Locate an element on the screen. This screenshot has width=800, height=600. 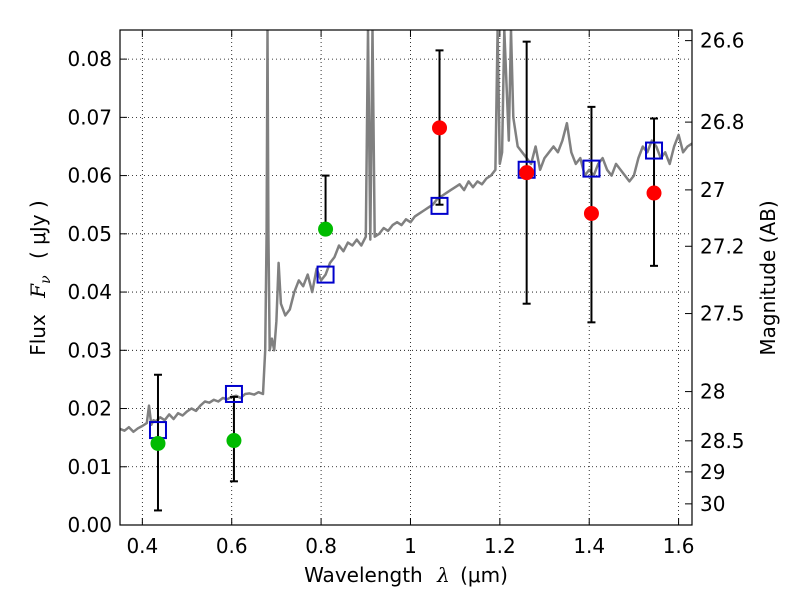
x-tick-label: 0.6 is located at coordinates (232, 546).